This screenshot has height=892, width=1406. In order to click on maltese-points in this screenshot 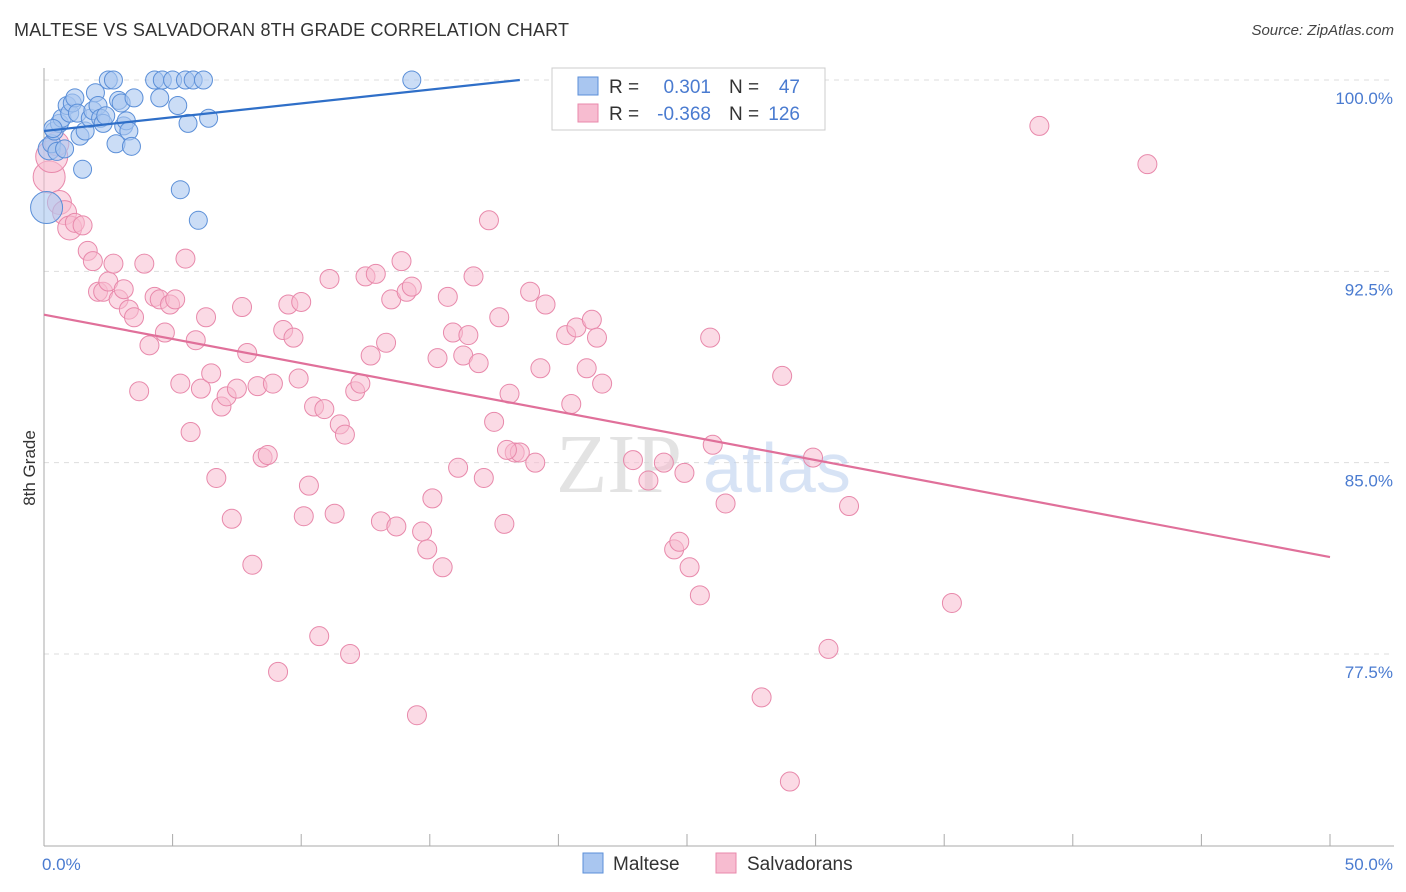, I will do `click(226, 150)`.